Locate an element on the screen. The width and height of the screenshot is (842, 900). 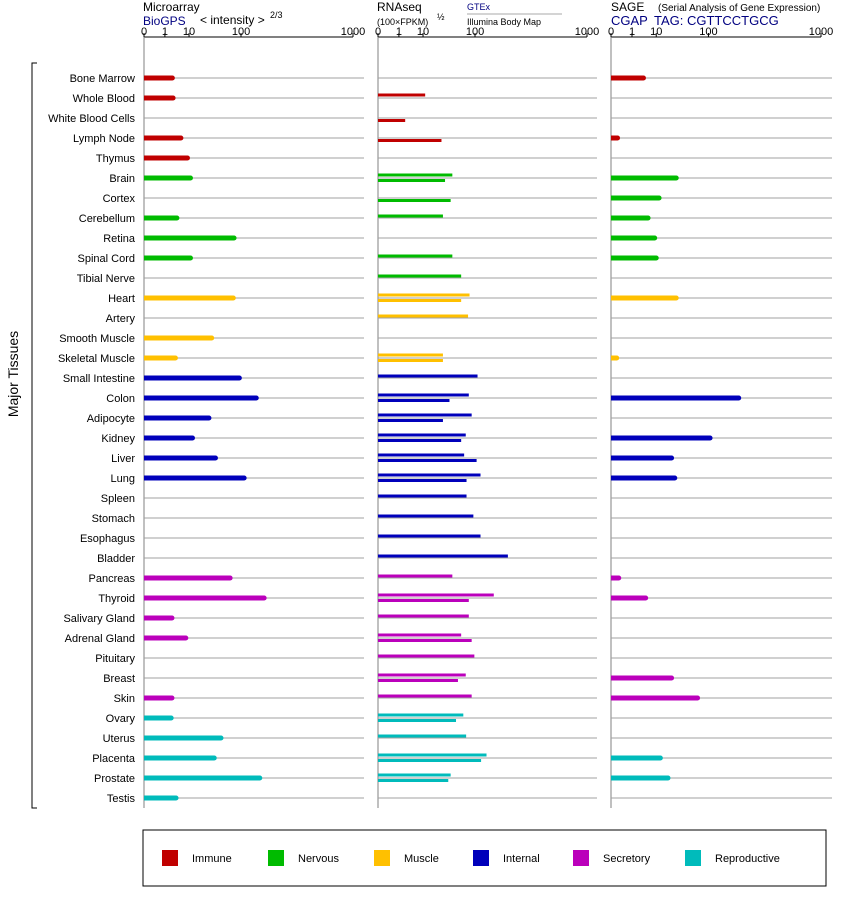
tissue-label: Thymus is located at coordinates (116, 159).